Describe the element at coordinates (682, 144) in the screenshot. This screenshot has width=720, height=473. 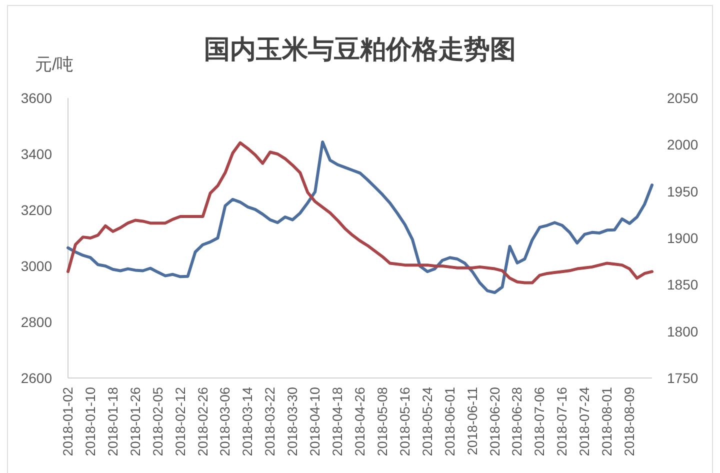
I see `y2-tick: 2000` at that location.